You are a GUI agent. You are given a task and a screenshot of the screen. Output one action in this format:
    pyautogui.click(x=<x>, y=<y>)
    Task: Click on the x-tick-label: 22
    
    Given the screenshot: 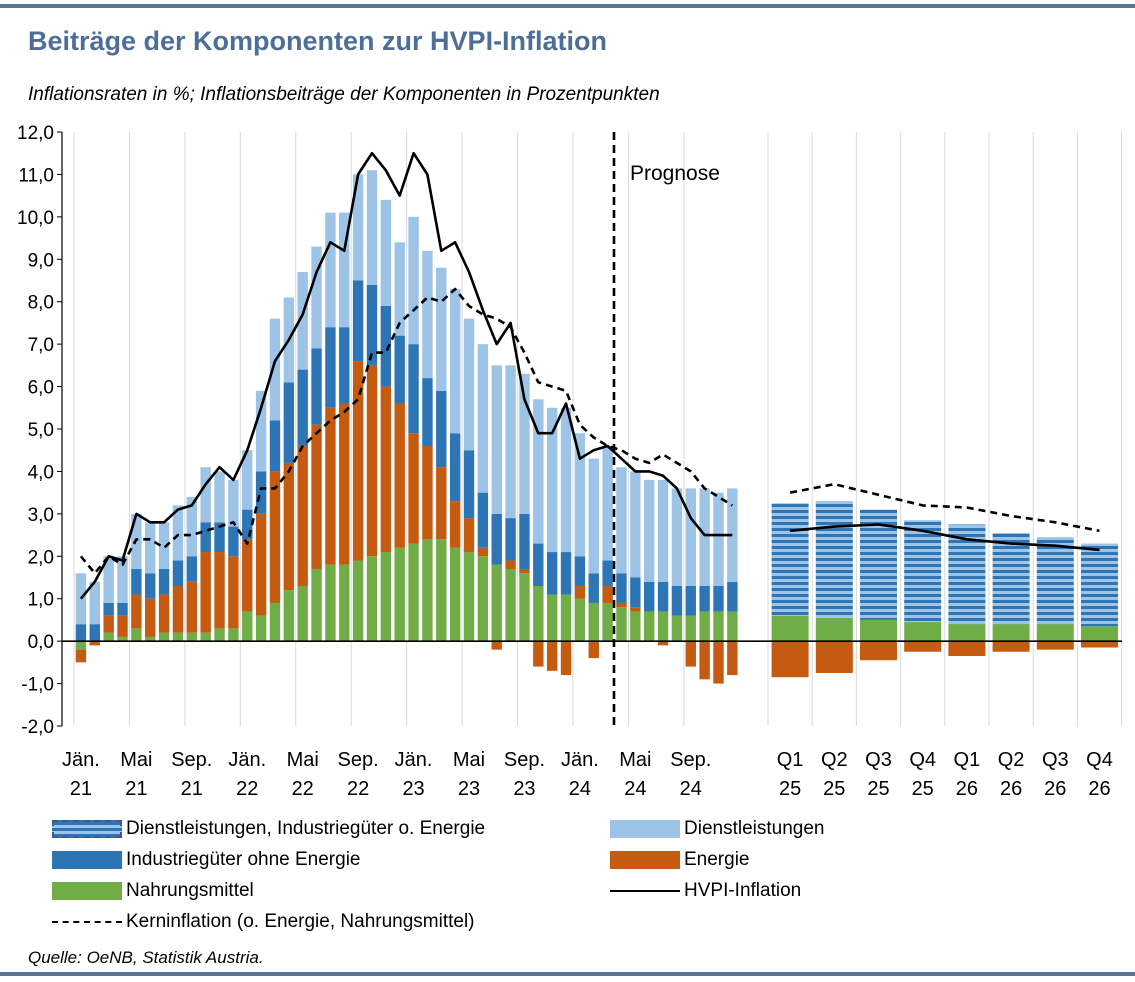 What is the action you would take?
    pyautogui.click(x=303, y=789)
    